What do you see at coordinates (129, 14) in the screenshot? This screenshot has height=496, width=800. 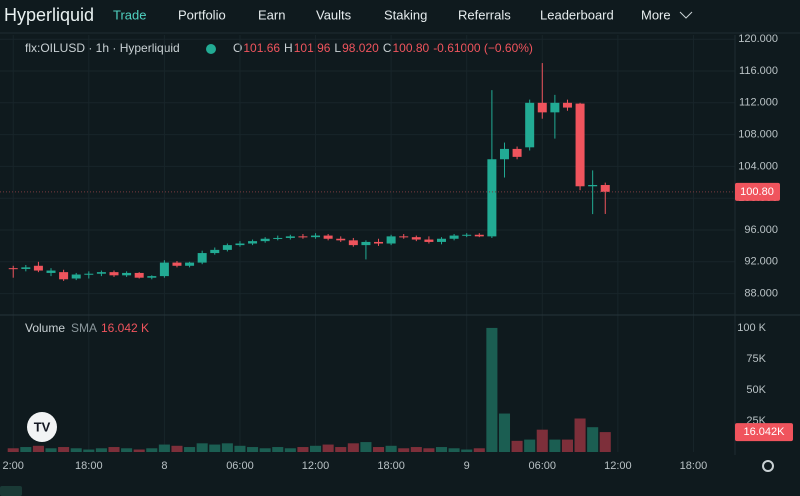 I see `nav-item: Trade` at bounding box center [129, 14].